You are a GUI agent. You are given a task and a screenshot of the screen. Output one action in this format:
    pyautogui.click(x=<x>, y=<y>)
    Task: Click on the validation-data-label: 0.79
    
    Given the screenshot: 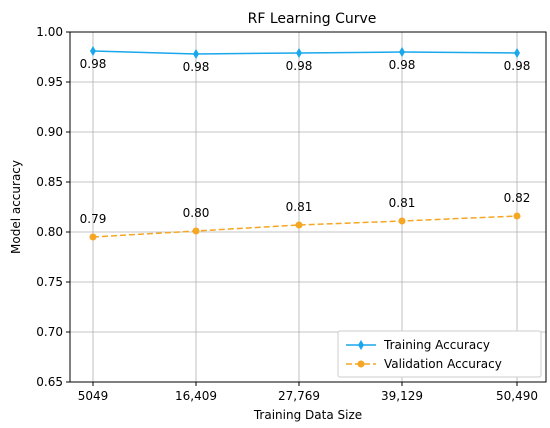 What is the action you would take?
    pyautogui.click(x=93, y=219)
    